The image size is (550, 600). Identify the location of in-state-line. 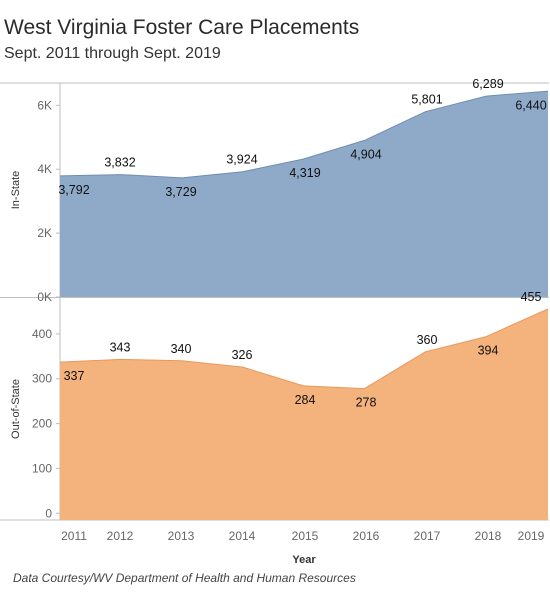
(303, 134).